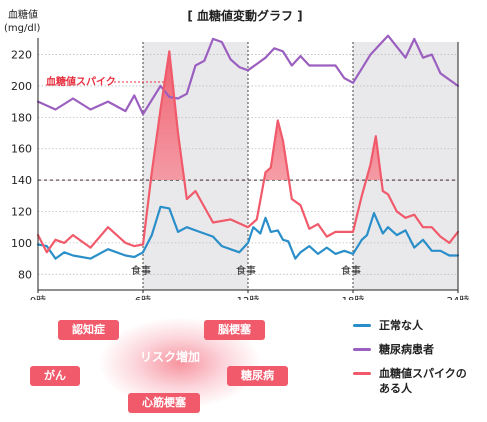  I want to click on y-tick-label: 160, so click(21, 149).